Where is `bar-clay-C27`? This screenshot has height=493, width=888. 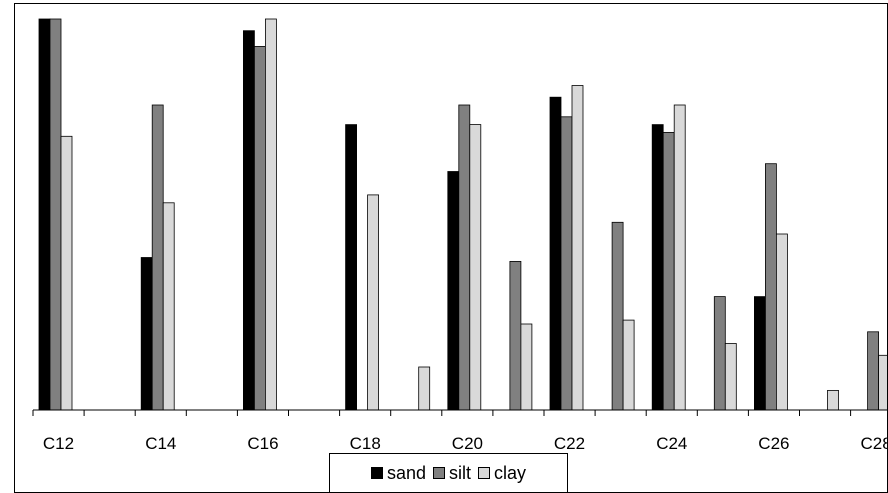 bar-clay-C27 is located at coordinates (833, 400).